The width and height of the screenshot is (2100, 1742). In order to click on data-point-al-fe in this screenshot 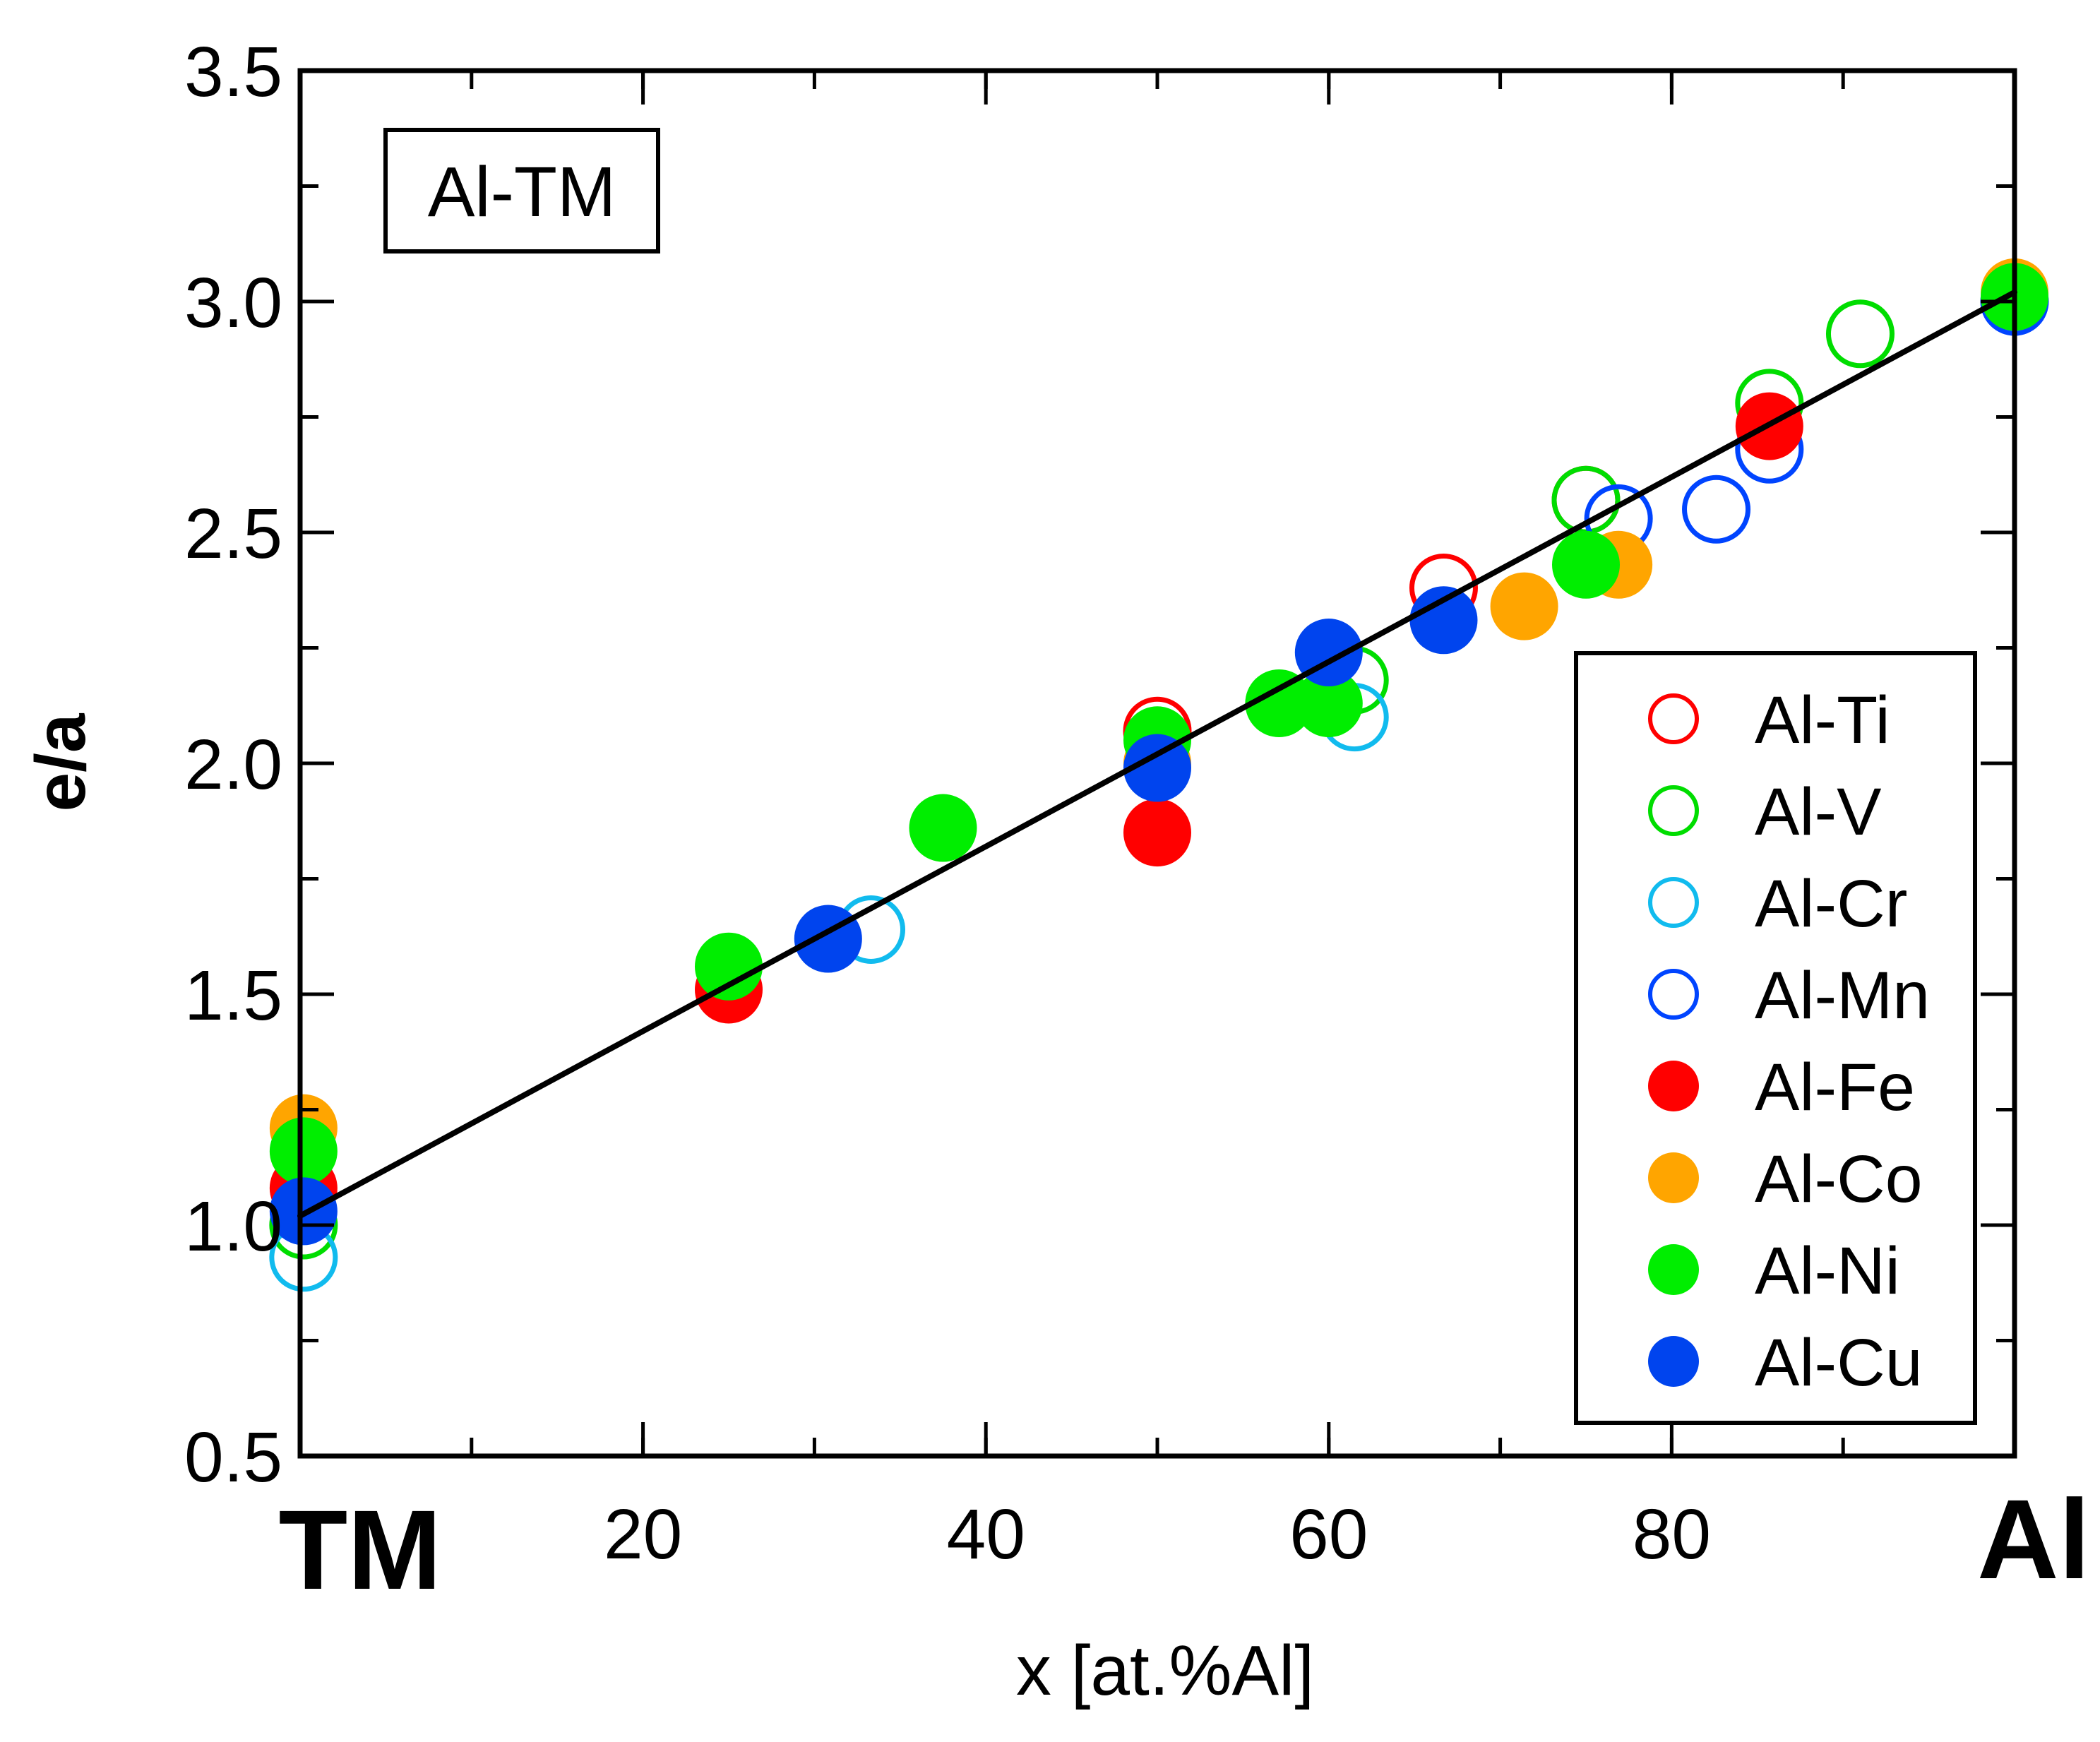, I will do `click(1157, 833)`.